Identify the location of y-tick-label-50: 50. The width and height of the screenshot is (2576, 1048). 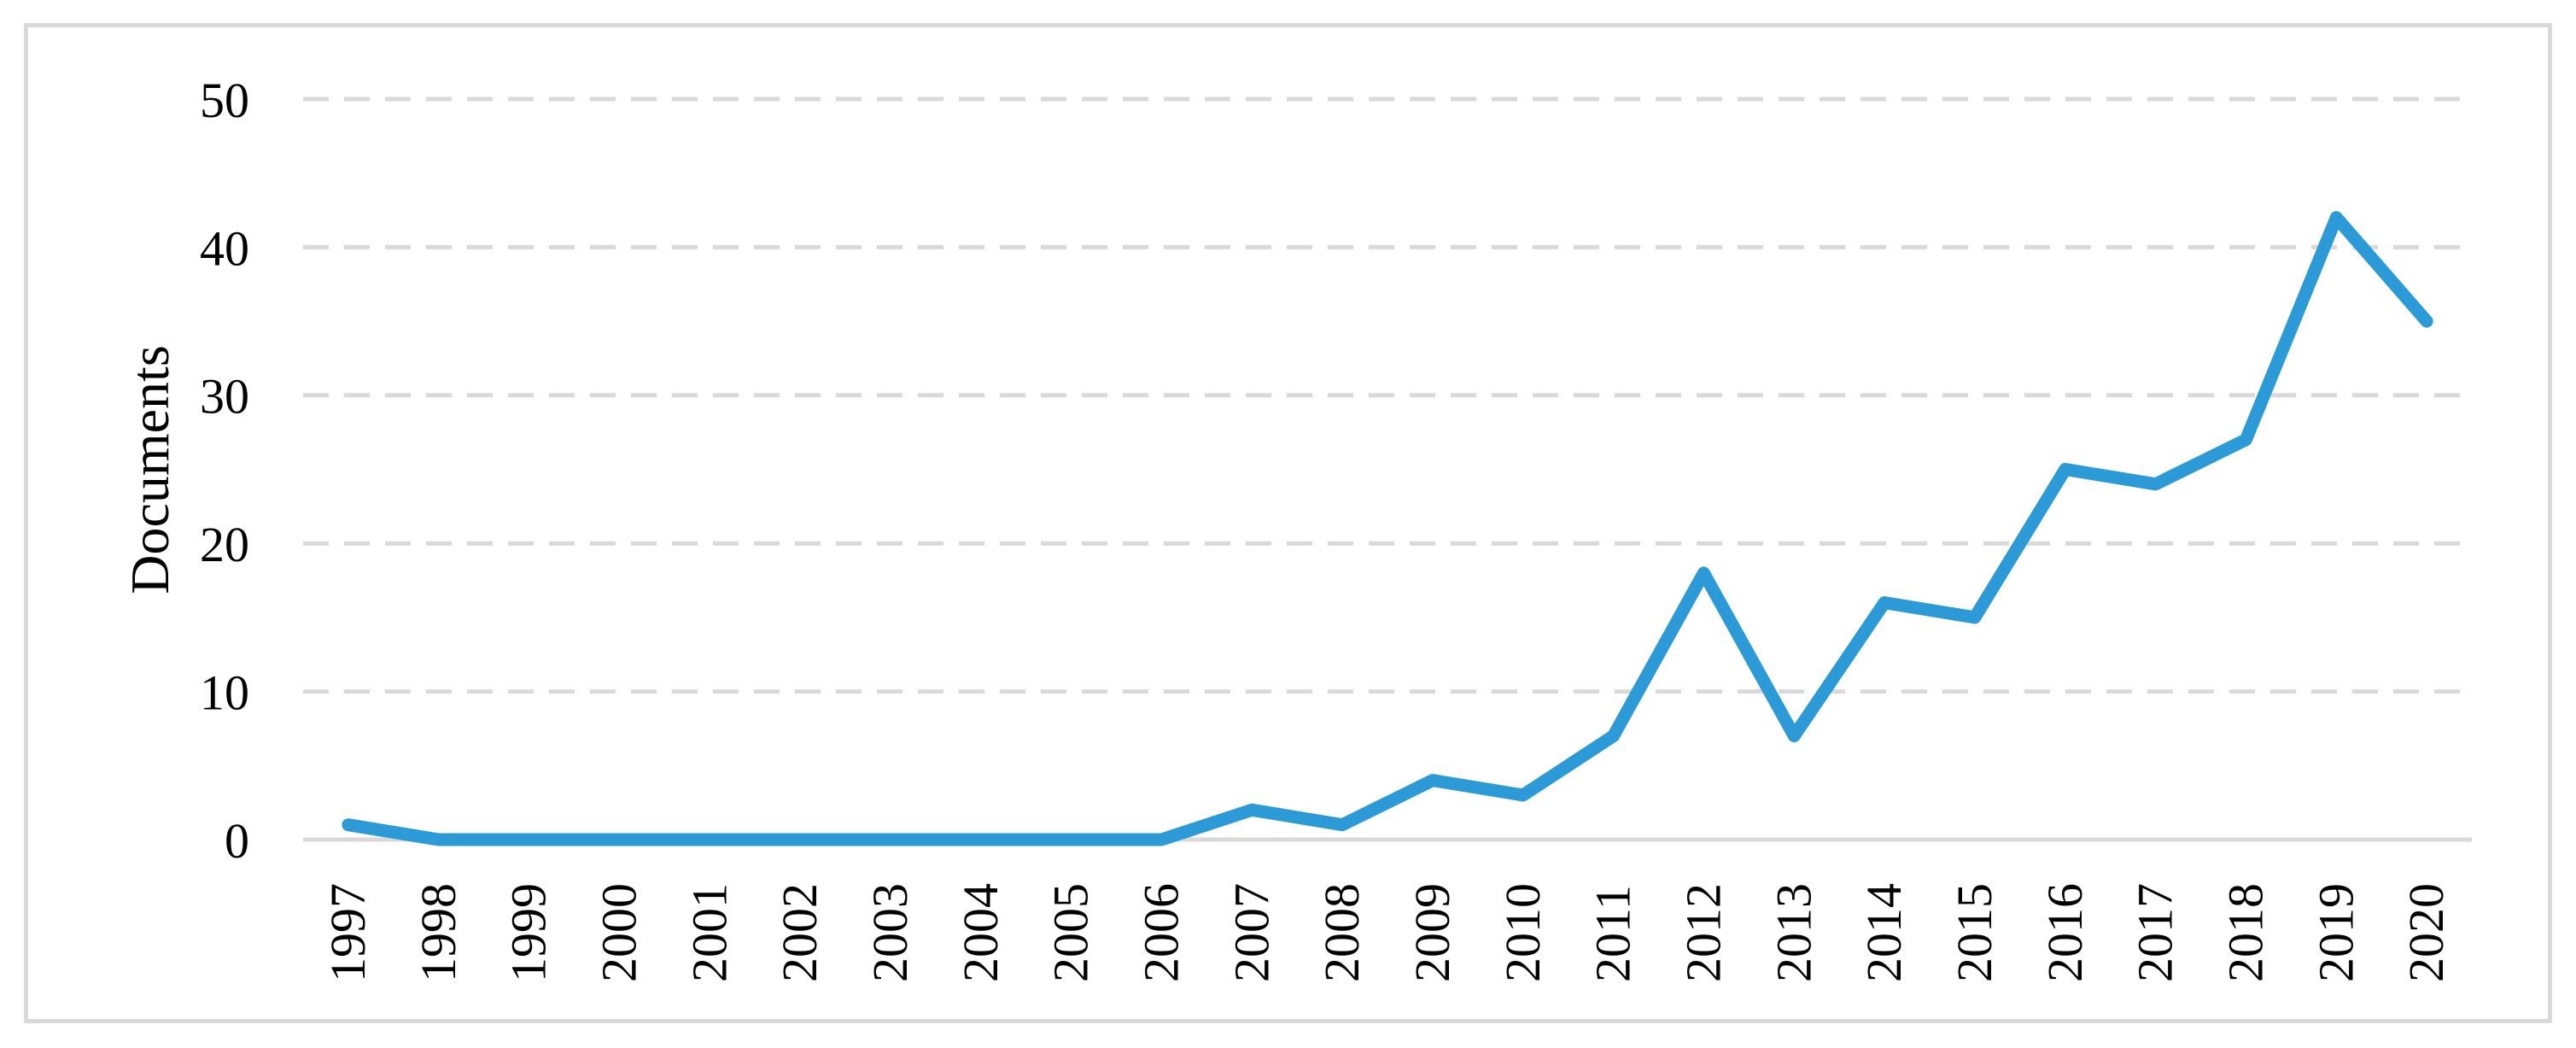
(224, 101).